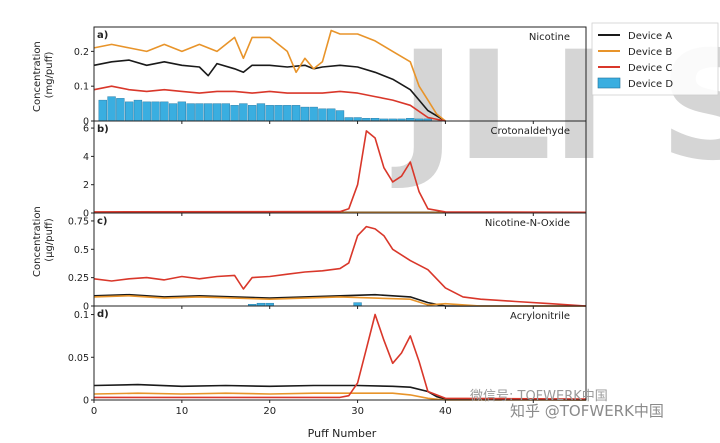  Describe the element at coordinates (181, 411) in the screenshot. I see `x-tick-label: 10` at that location.